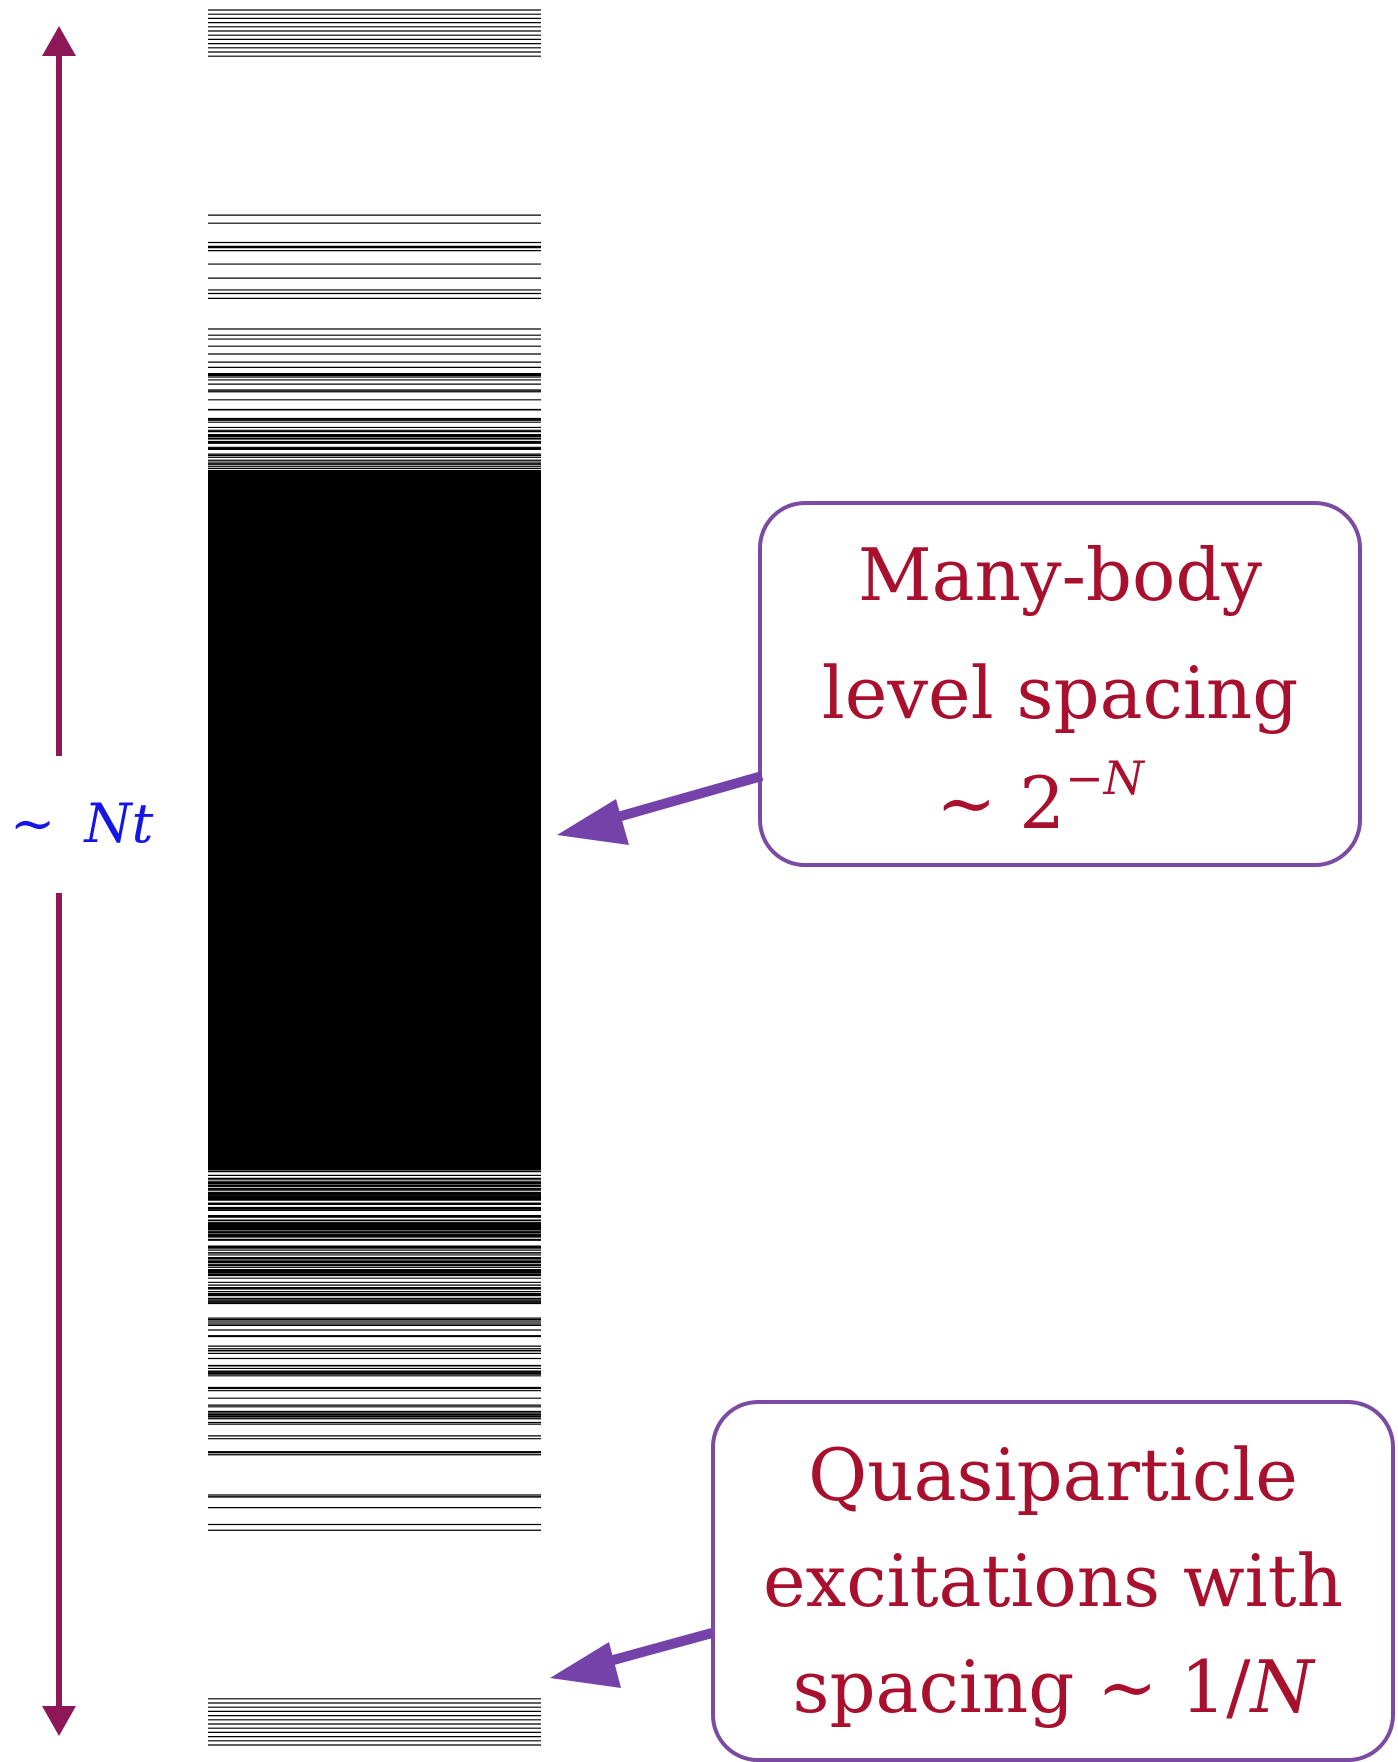 This screenshot has width=1398, height=1762. What do you see at coordinates (585, 1665) in the screenshot?
I see `quasiparticle-pointer-head` at bounding box center [585, 1665].